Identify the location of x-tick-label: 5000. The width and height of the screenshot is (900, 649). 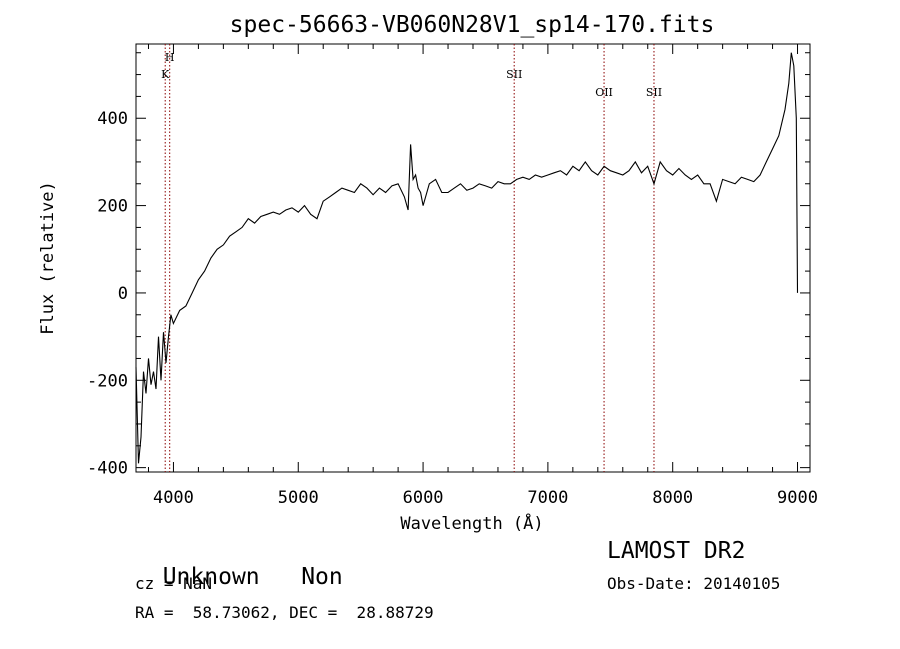
(298, 498).